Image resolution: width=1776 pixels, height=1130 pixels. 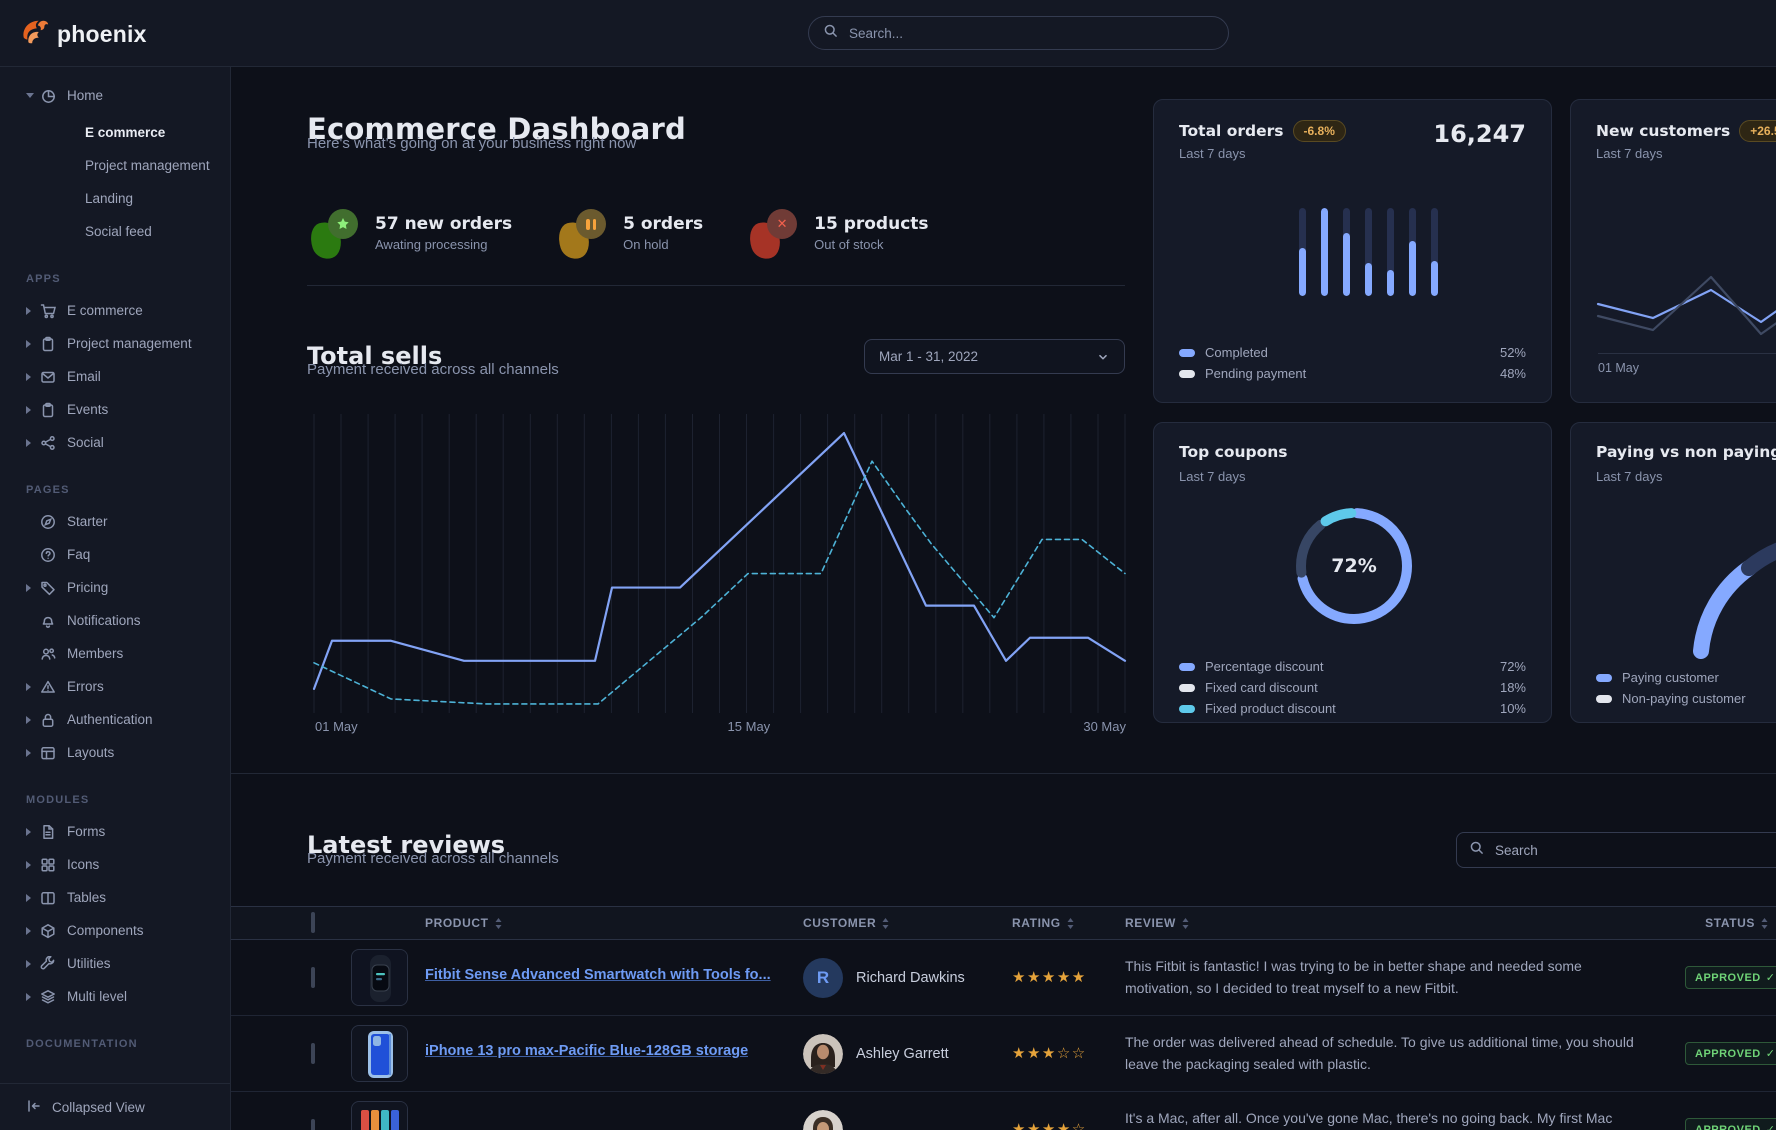 What do you see at coordinates (379, 977) in the screenshot?
I see `product-image-fitbit` at bounding box center [379, 977].